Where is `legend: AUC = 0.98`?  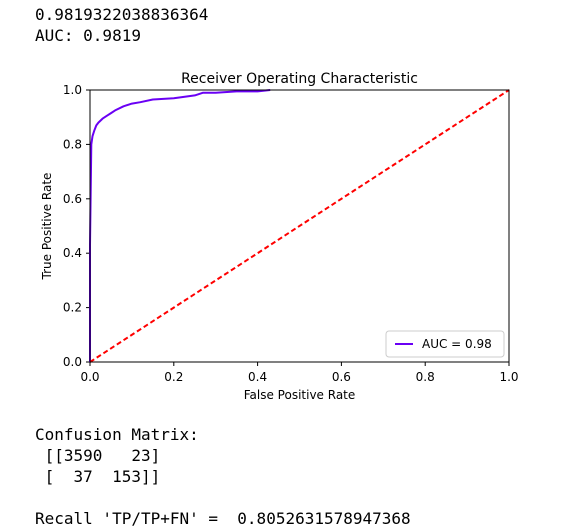 legend: AUC = 0.98 is located at coordinates (445, 344).